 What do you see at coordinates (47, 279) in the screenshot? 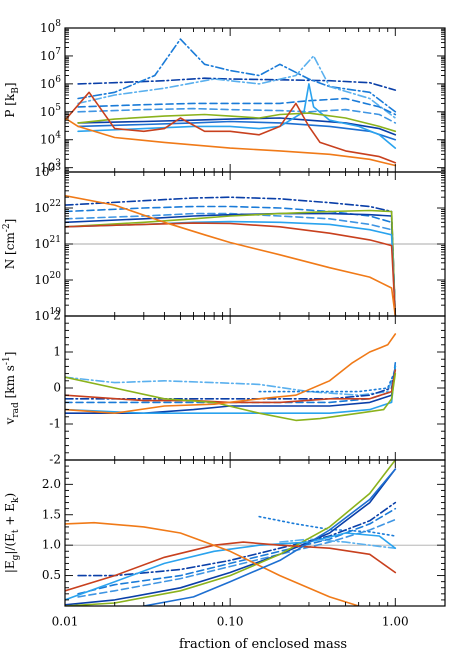
I see `y-tick-label: 10²⁰` at bounding box center [47, 279].